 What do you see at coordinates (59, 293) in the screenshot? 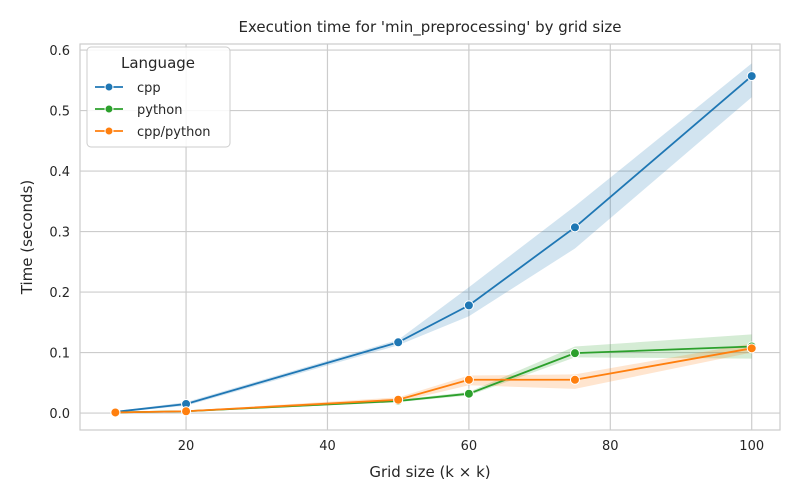
I see `y-tick-label: 0.2` at bounding box center [59, 293].